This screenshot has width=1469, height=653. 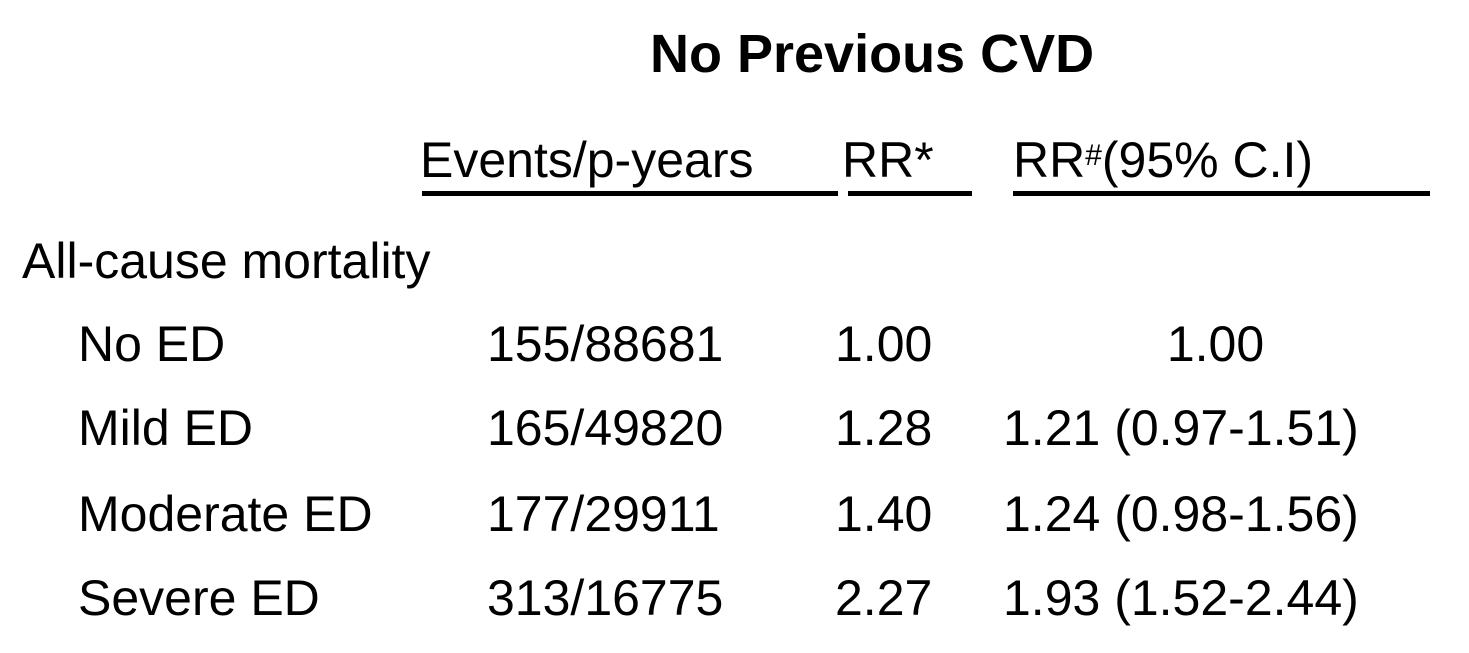 I want to click on header-rr-adjusted: RR#(95% C.I), so click(x=1163, y=160).